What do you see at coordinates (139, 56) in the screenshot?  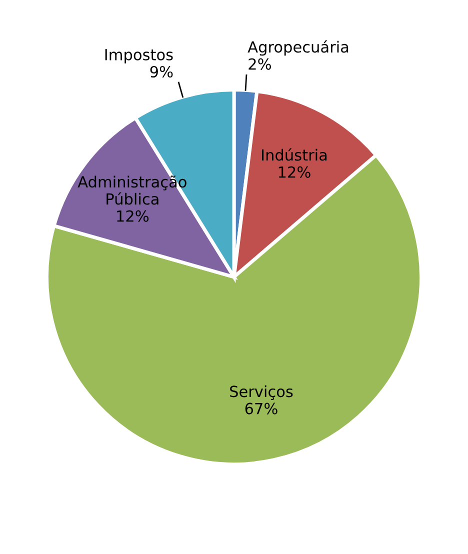 I see `slice-label: Impostos` at bounding box center [139, 56].